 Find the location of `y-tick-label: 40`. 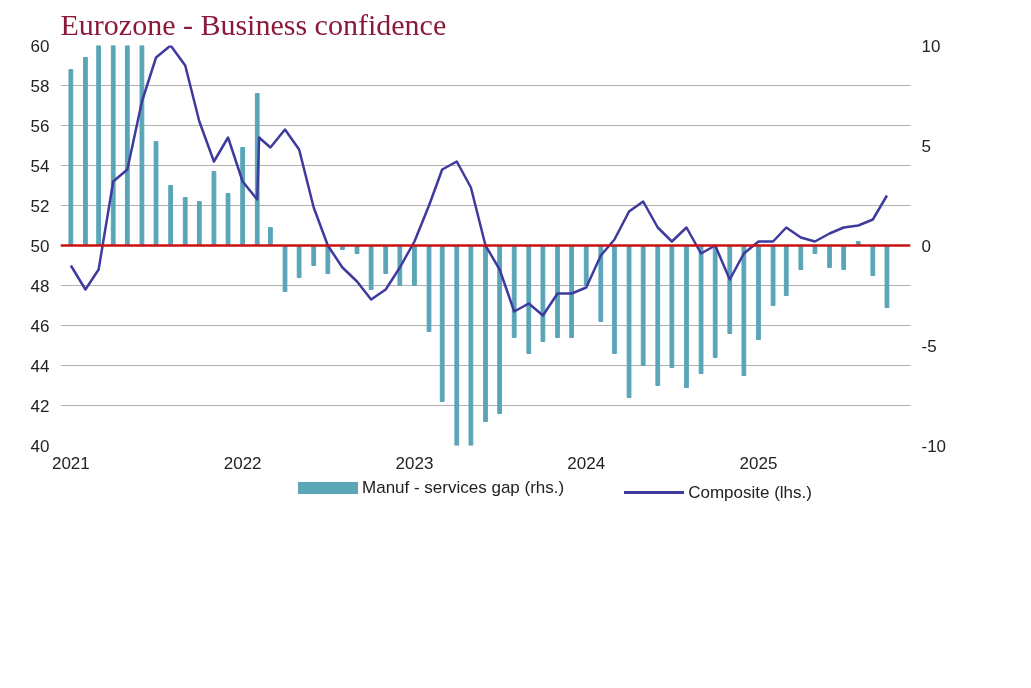

y-tick-label: 40 is located at coordinates (40, 446).